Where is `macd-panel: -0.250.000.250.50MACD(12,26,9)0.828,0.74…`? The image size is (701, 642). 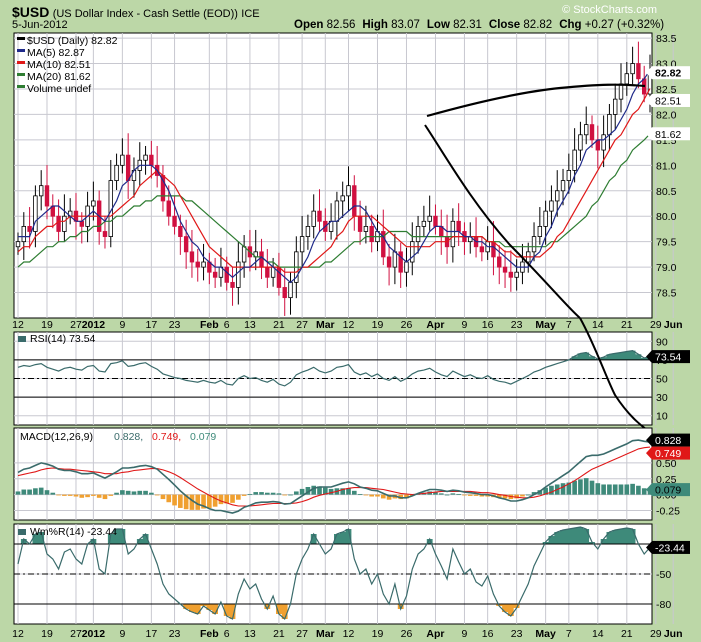 macd-panel: -0.250.000.250.50MACD(12,26,9)0.828,0.74… is located at coordinates (351, 474).